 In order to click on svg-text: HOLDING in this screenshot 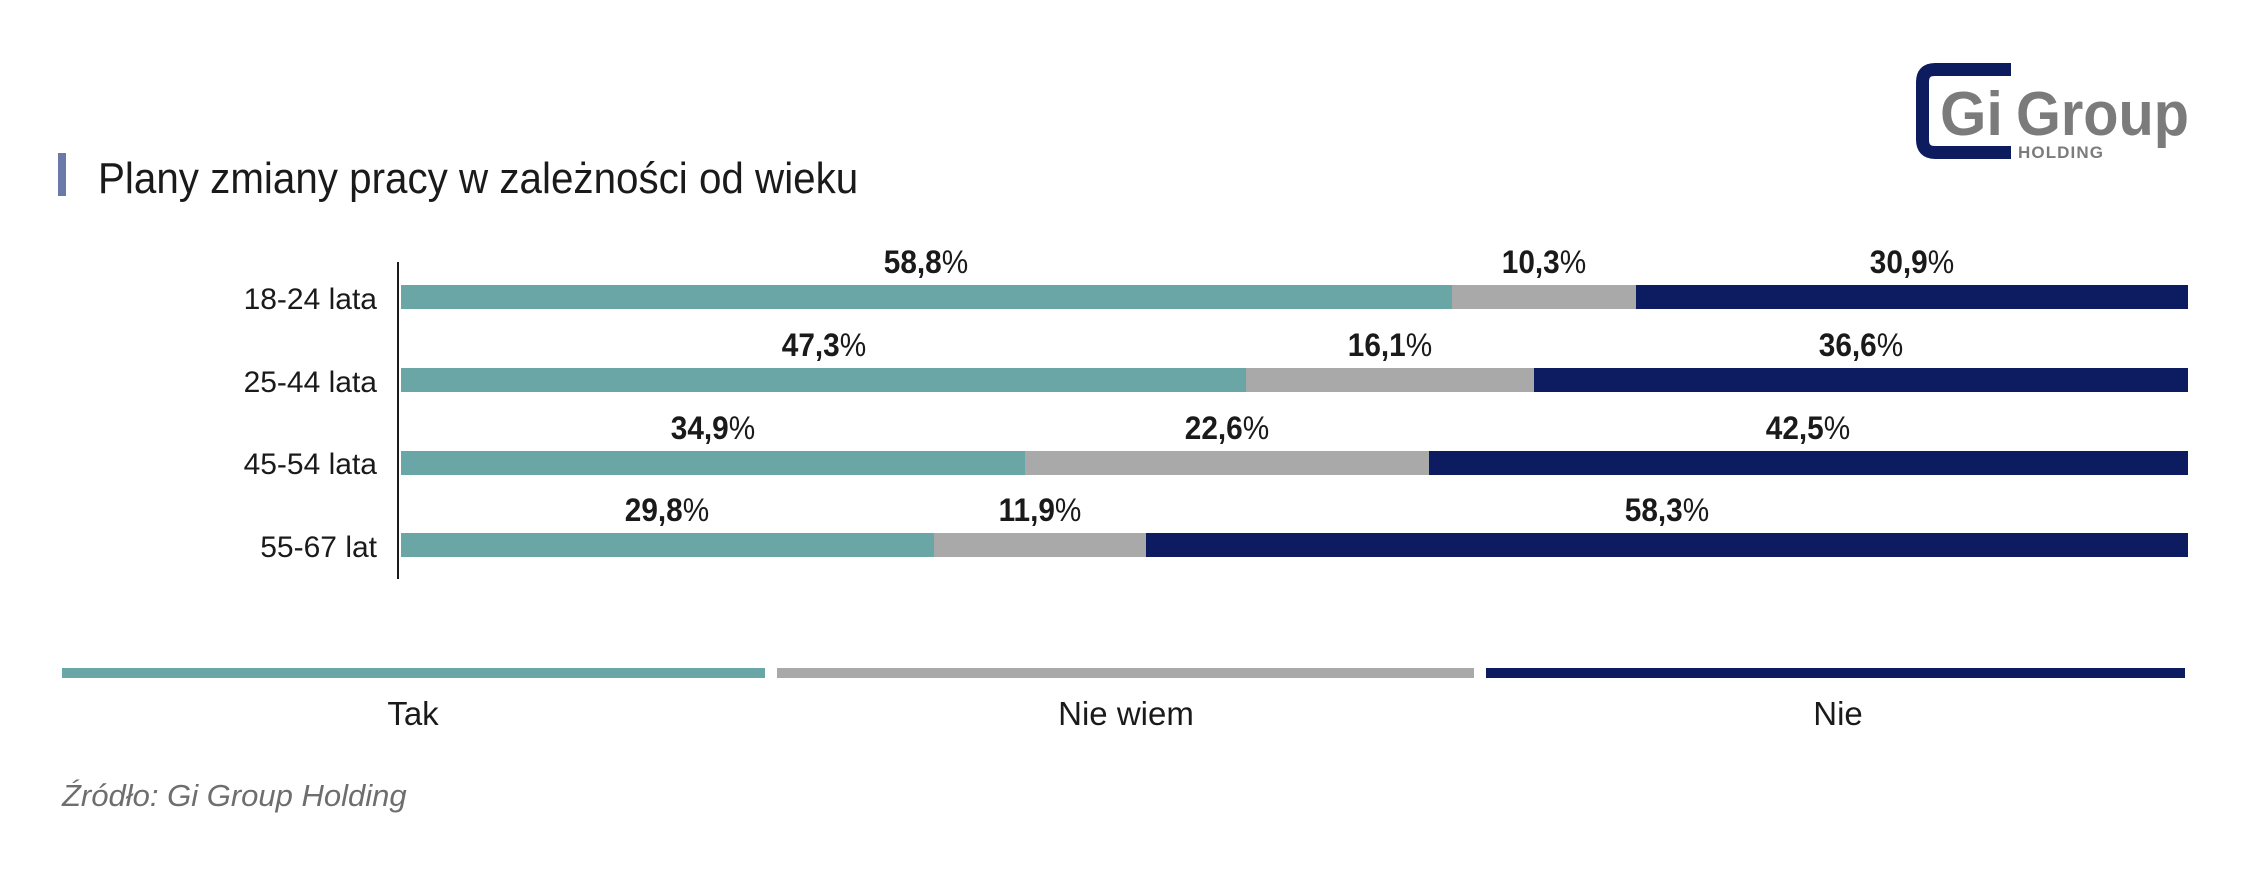, I will do `click(2061, 152)`.